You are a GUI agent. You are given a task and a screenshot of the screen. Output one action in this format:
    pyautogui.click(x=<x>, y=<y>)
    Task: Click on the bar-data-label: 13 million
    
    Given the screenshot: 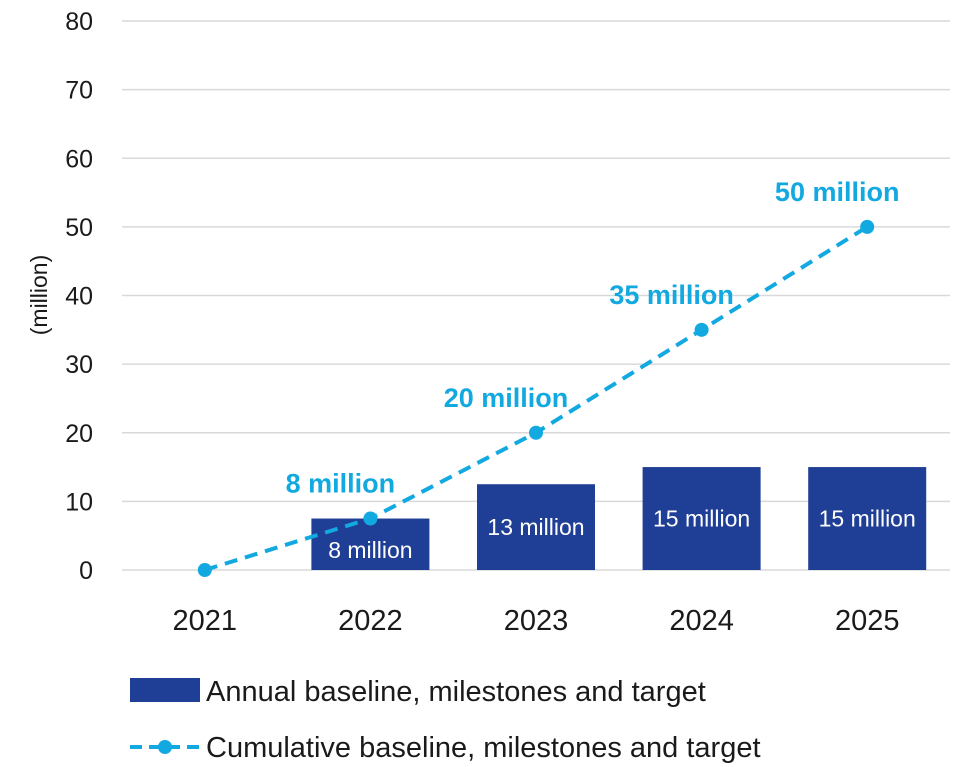 What is the action you would take?
    pyautogui.click(x=535, y=527)
    